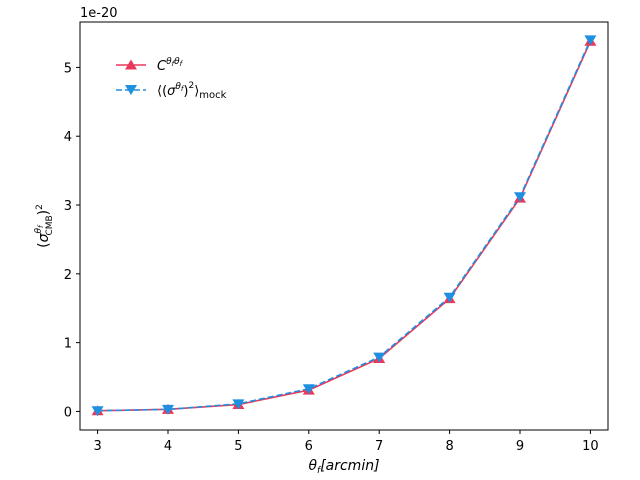  I want to click on legend-label-c-theta: Cθfθf, so click(170, 65).